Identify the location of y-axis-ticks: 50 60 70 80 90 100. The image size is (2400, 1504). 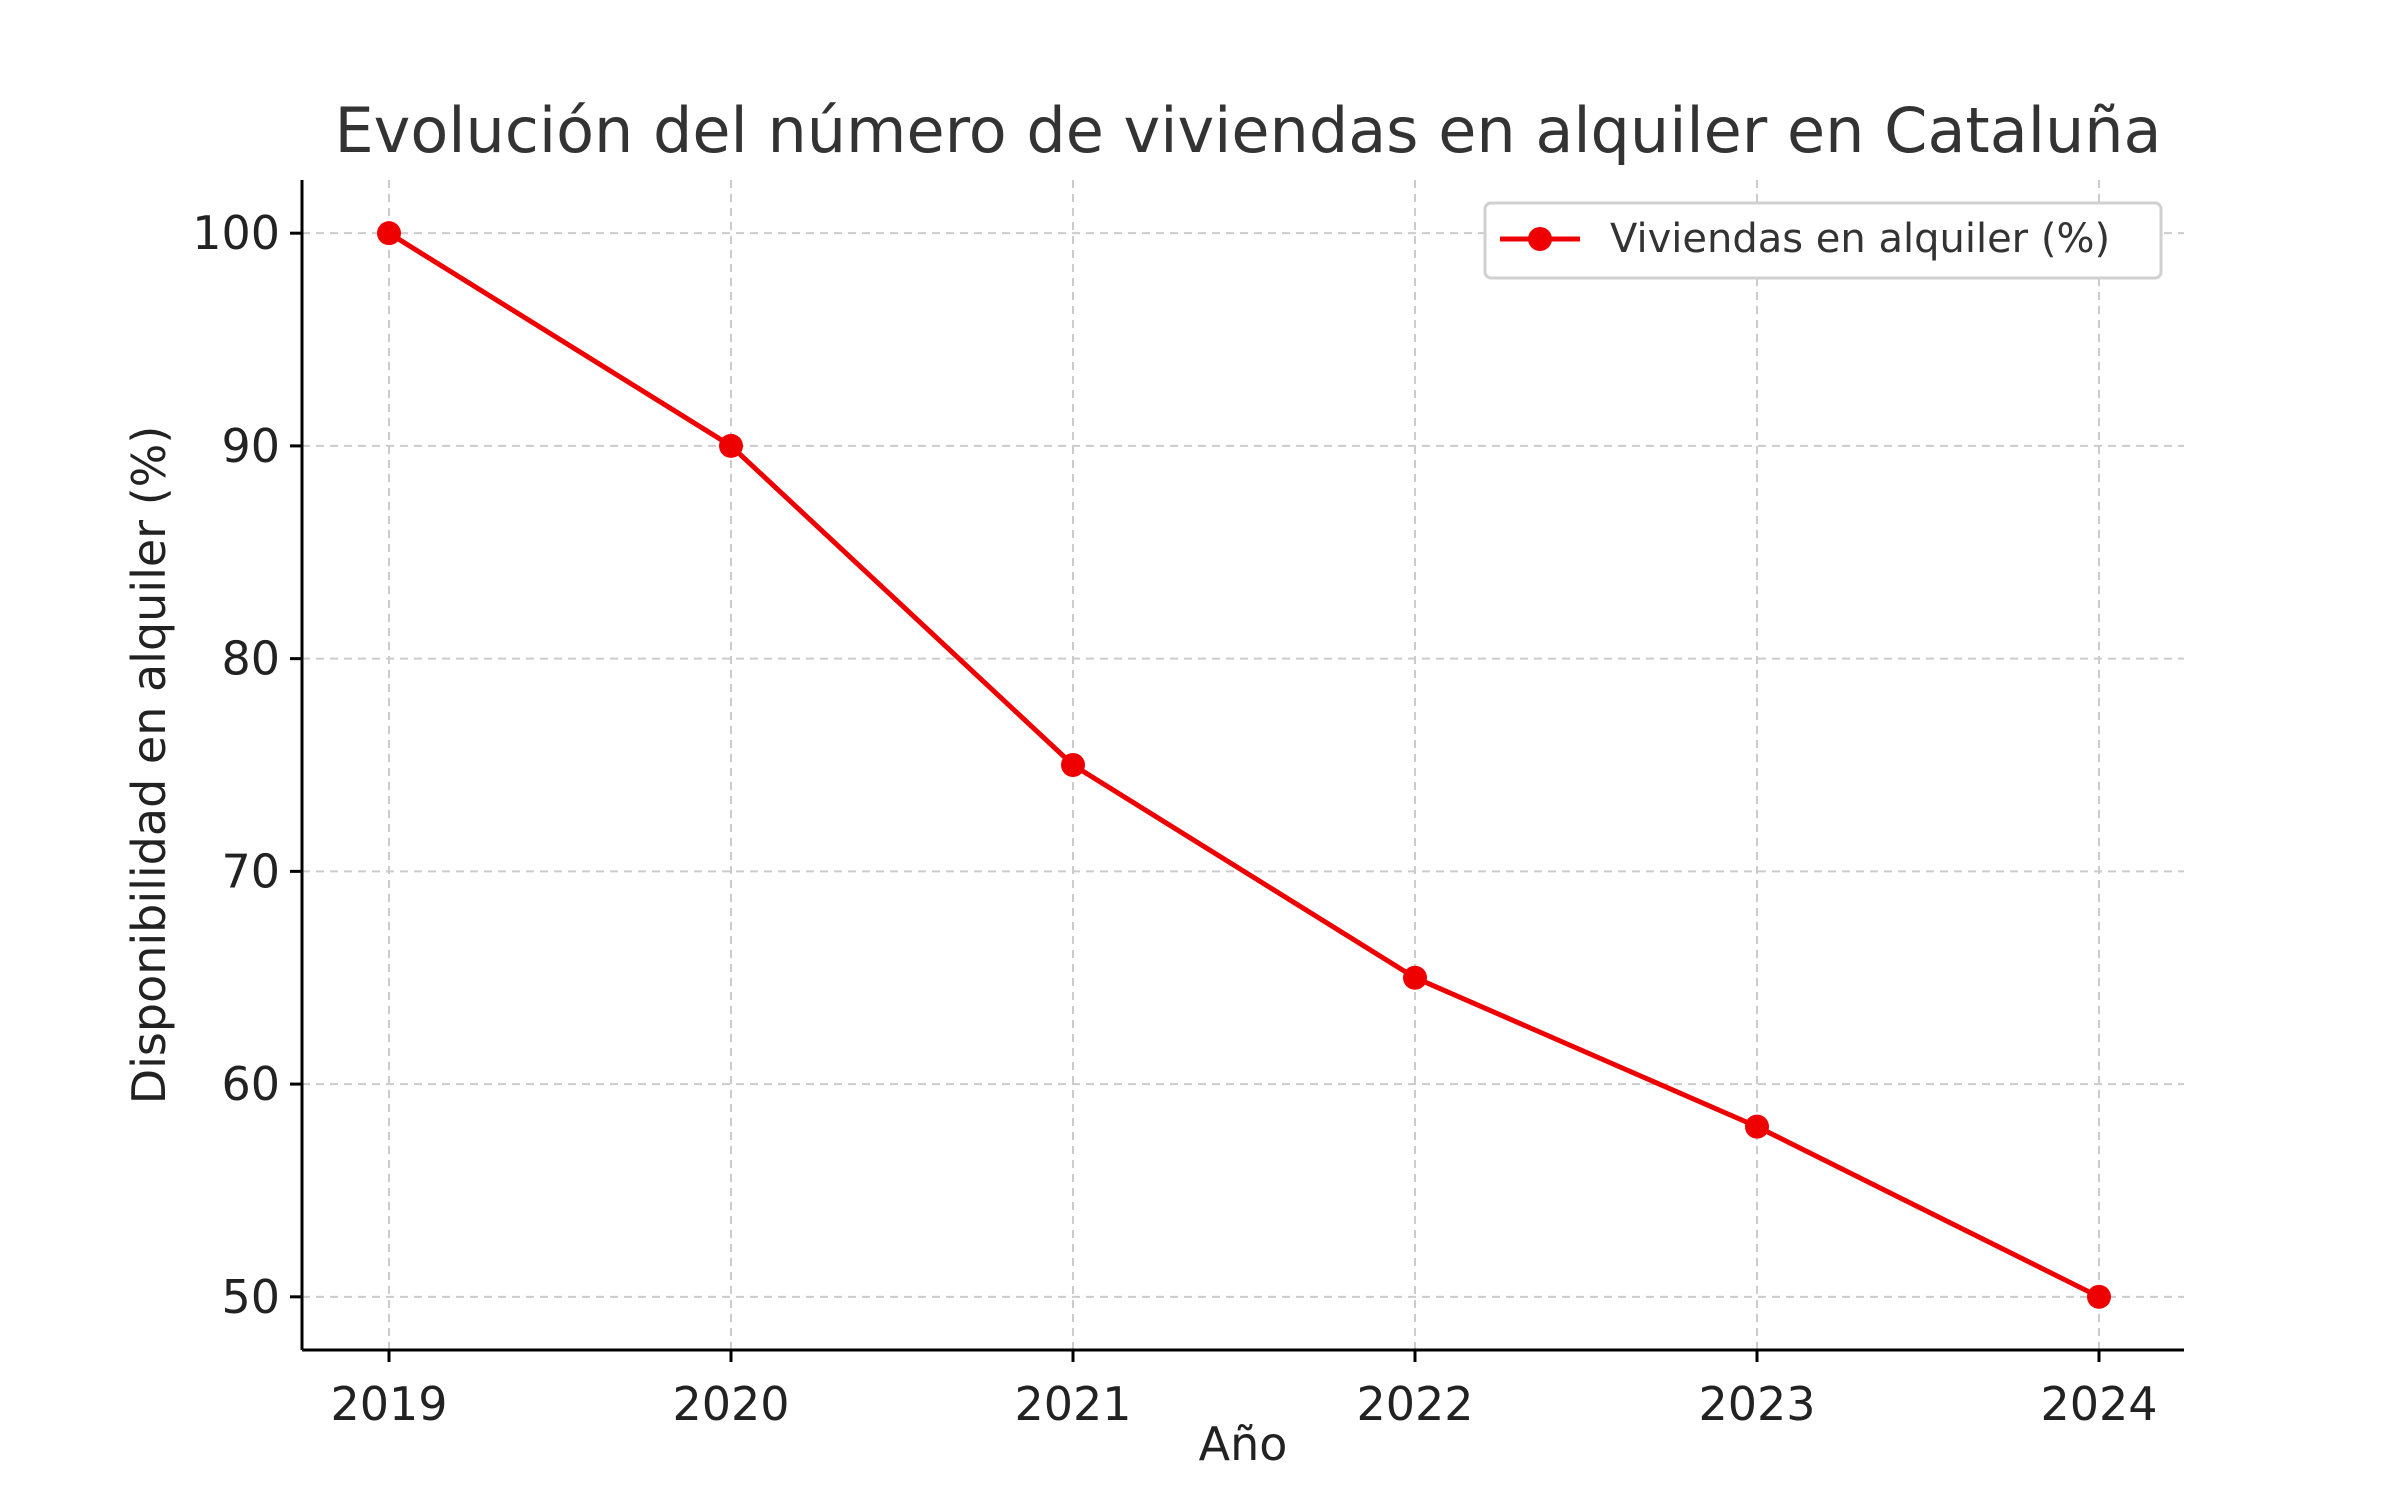
(247, 765).